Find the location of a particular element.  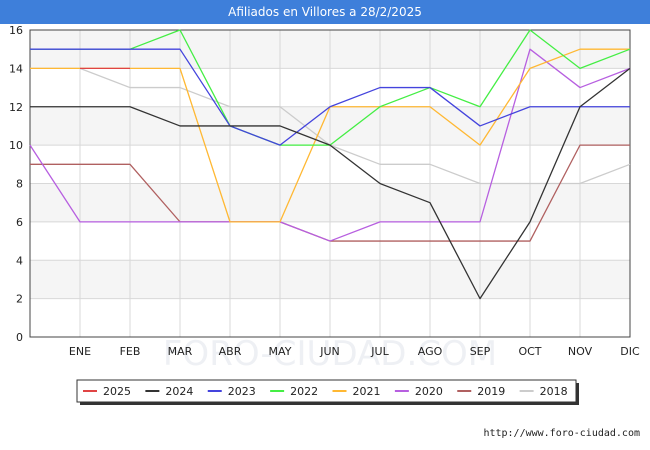

chart-title: Afiliados en Villores a 28/2/2025 is located at coordinates (325, 12).